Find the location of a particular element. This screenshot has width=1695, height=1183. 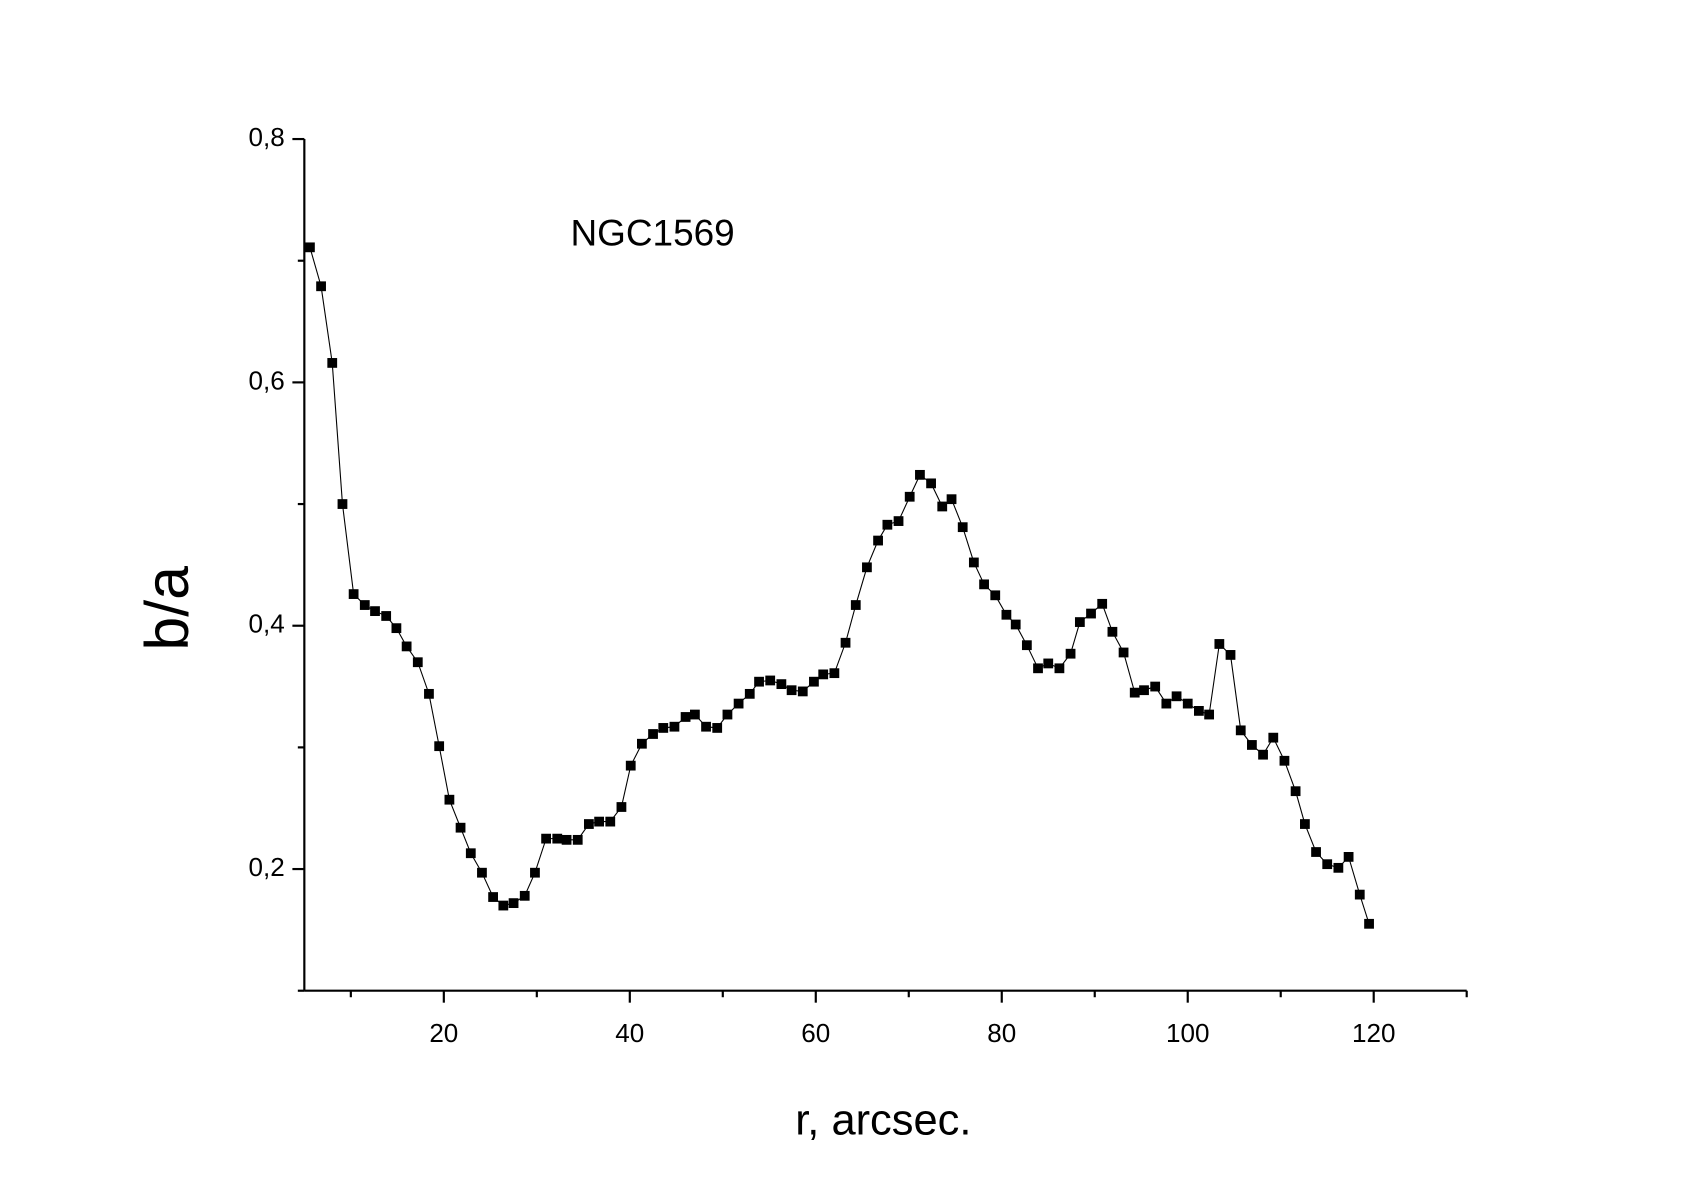

y-tick-label: 0,8 is located at coordinates (267, 137).